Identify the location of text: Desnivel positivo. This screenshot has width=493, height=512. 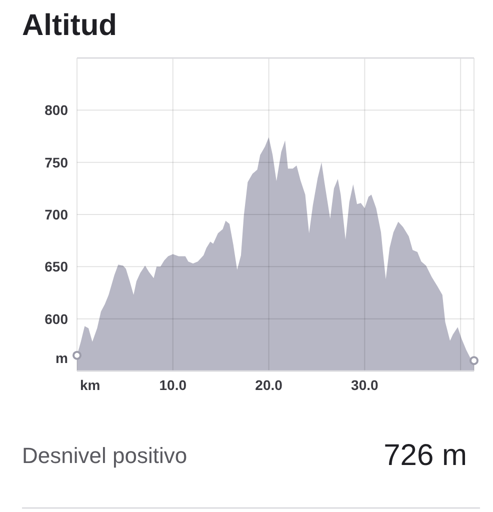
(105, 455).